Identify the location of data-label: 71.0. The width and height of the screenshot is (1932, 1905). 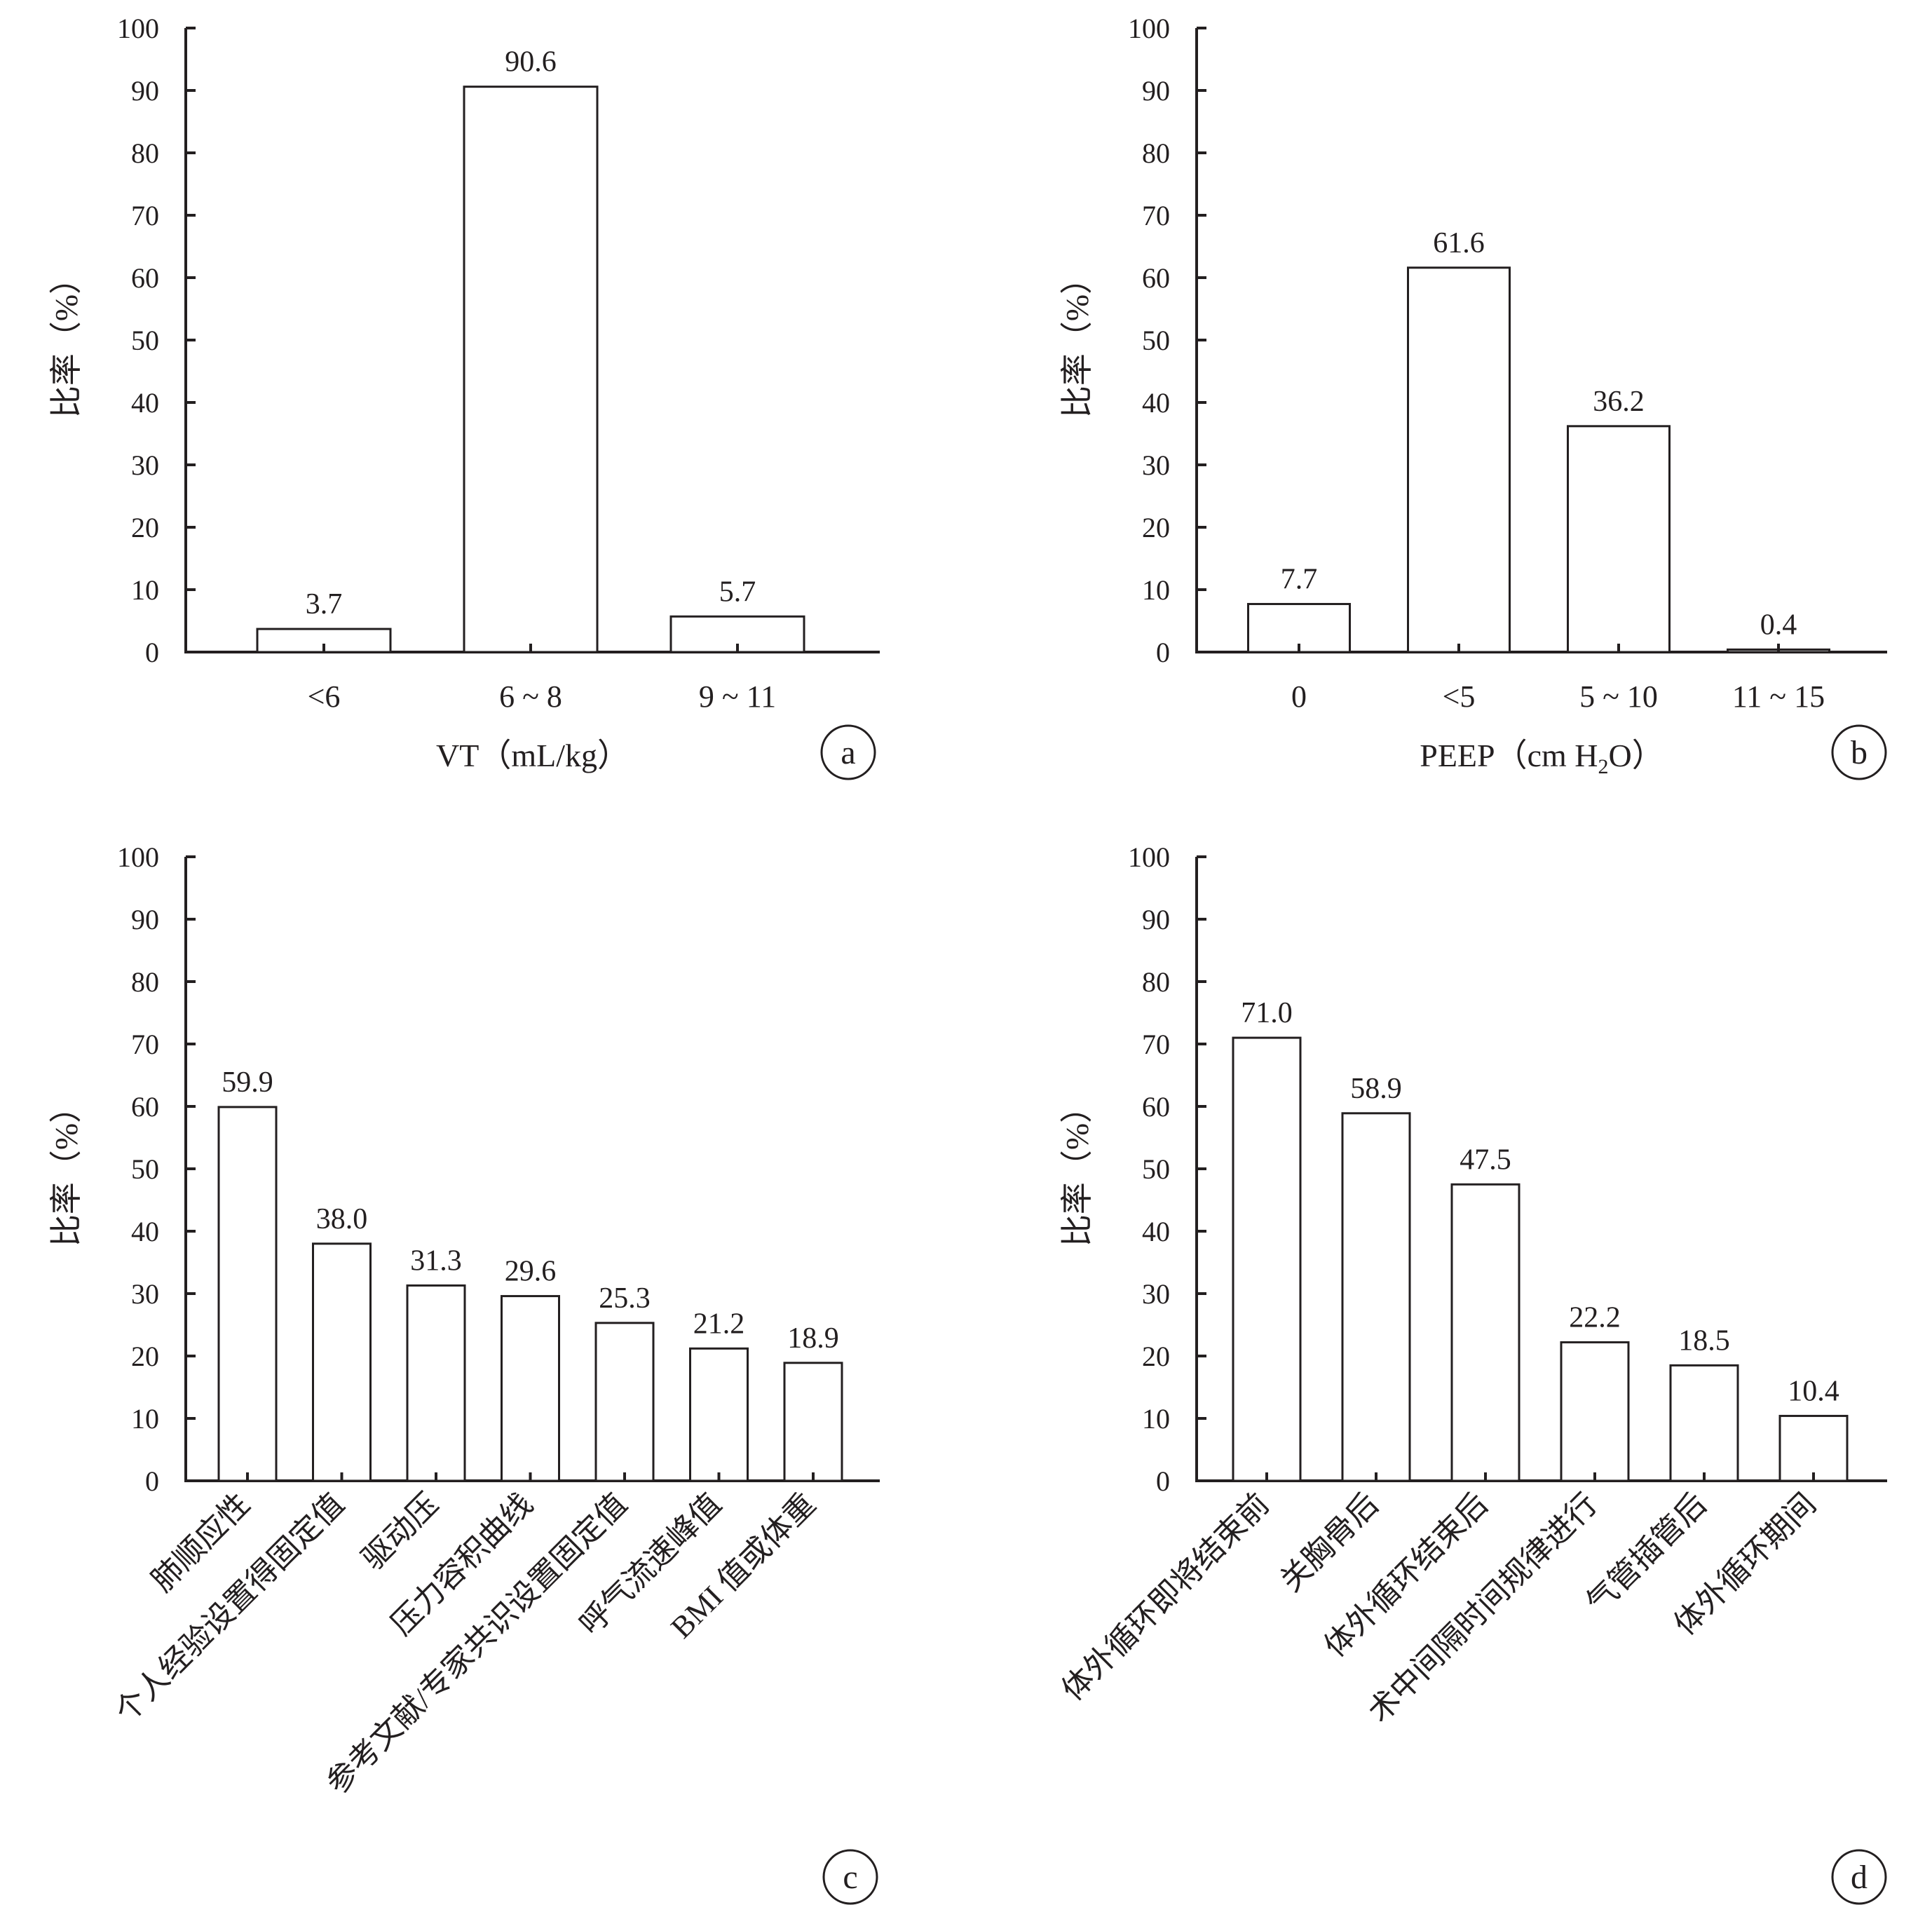
(1267, 1013).